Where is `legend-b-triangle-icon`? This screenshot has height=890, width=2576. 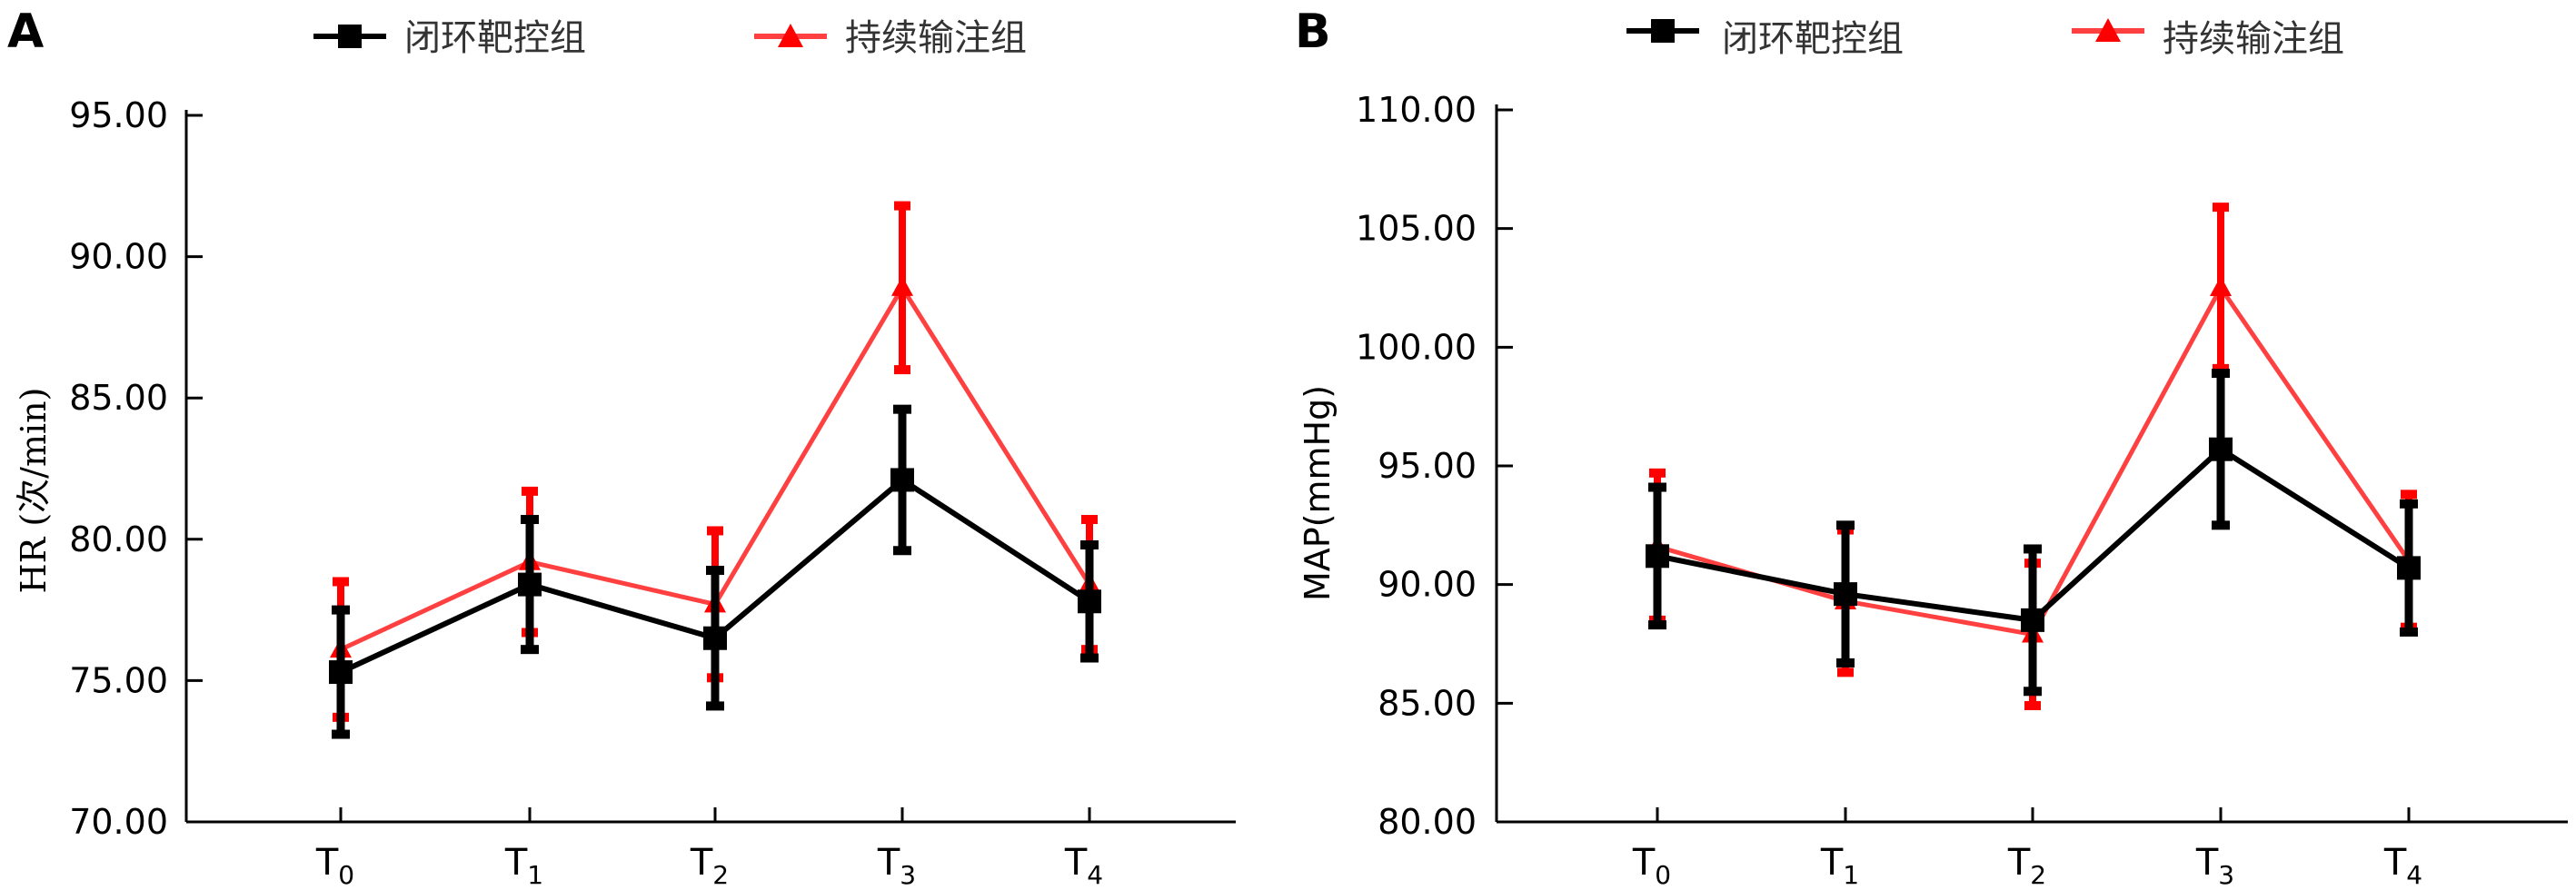 legend-b-triangle-icon is located at coordinates (2108, 30).